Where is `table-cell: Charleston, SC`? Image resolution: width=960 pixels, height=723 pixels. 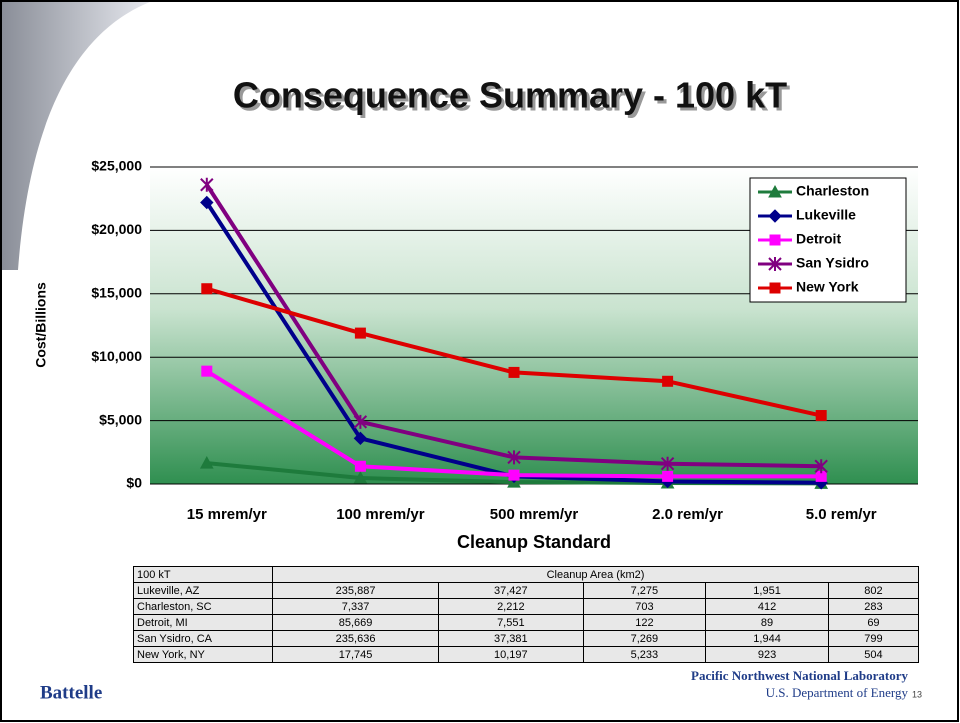 table-cell: Charleston, SC is located at coordinates (203, 606).